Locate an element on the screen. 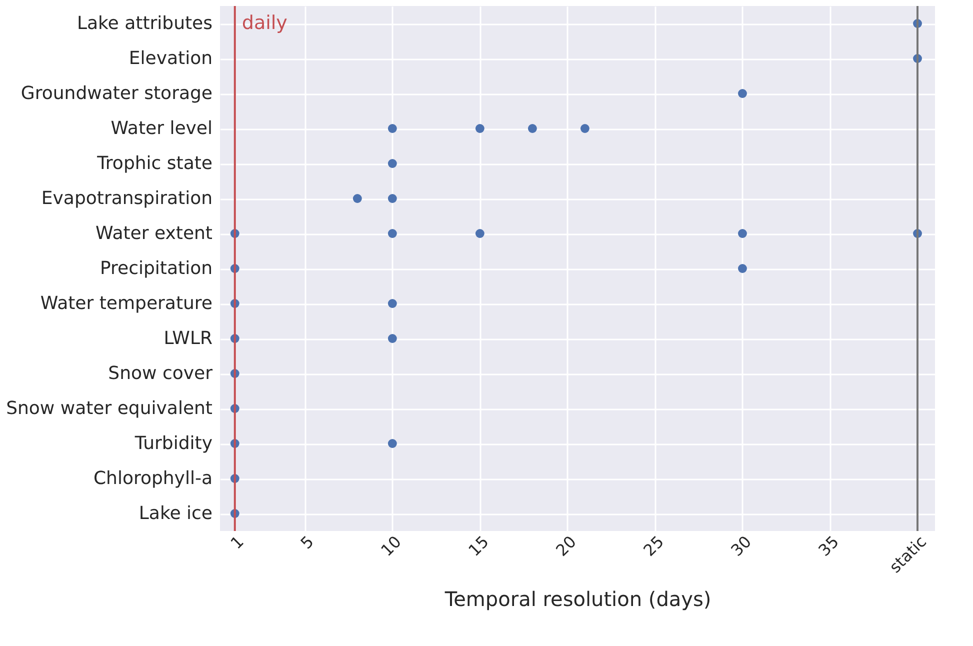 Image resolution: width=973 pixels, height=646 pixels. y-tick-label: Snow water equivalent is located at coordinates (109, 408).